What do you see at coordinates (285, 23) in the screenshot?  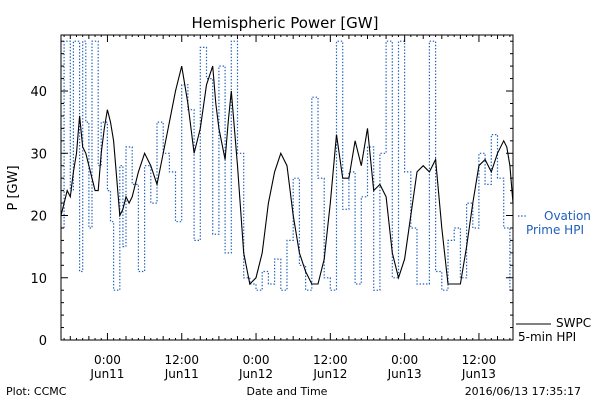 I see `chart-title: Hemispheric Power [GW]` at bounding box center [285, 23].